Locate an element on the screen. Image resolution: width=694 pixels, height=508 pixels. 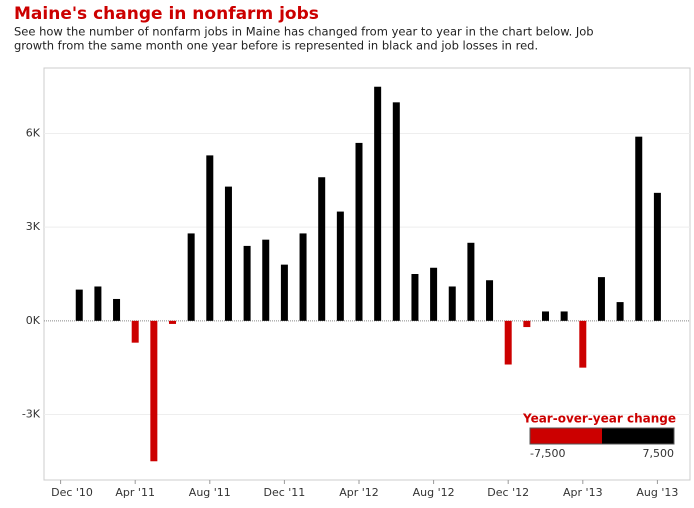
legend-min-label: -7,500 is located at coordinates (547, 453).